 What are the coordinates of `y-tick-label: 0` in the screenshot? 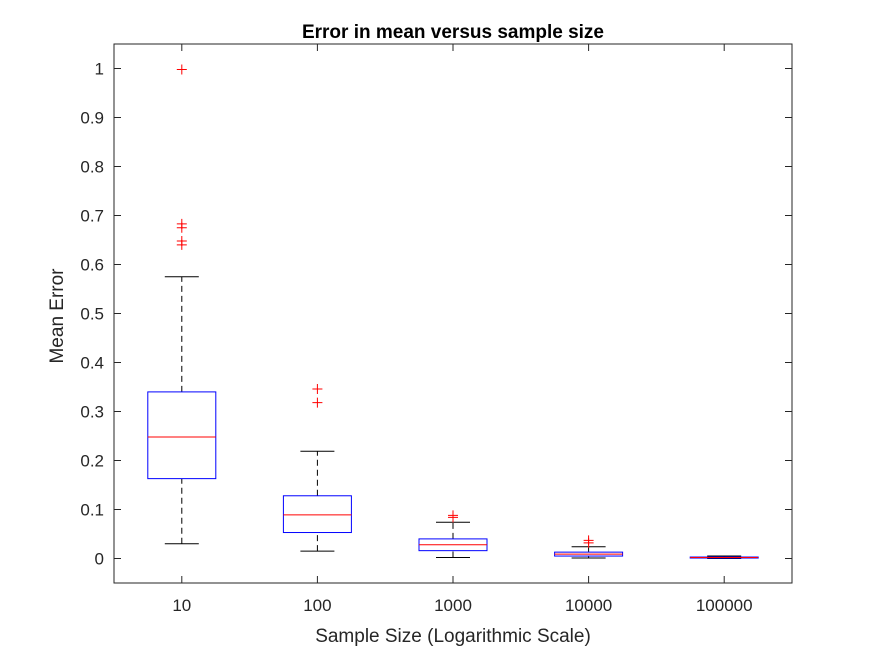 It's located at (99, 559).